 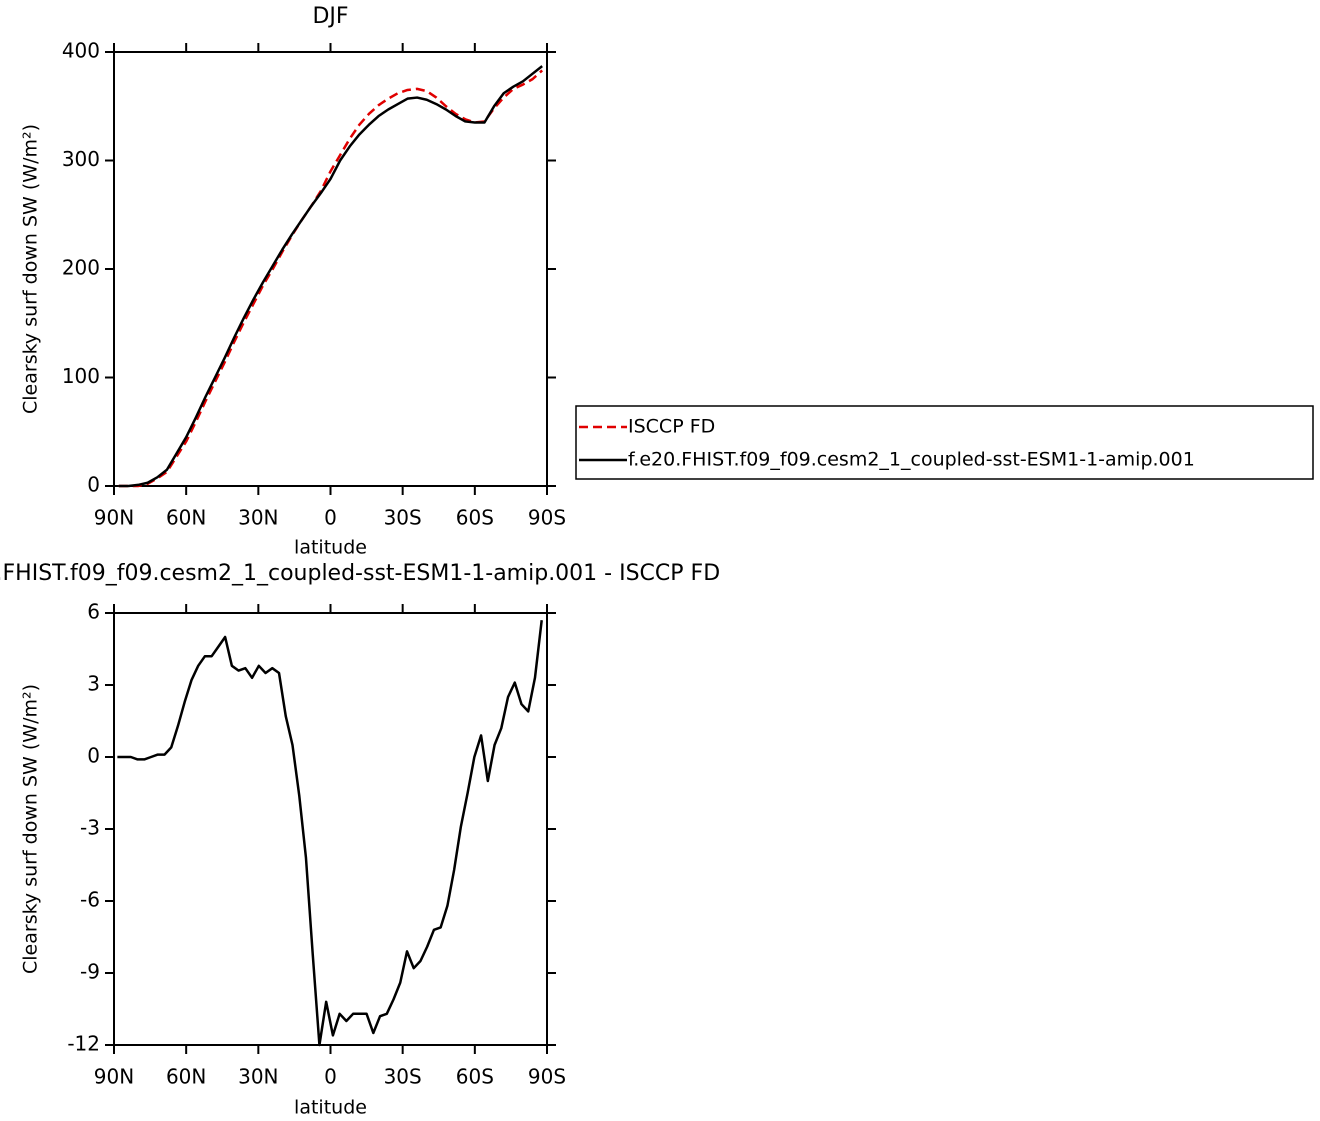 I want to click on y-tick-label: -9, so click(x=90, y=972).